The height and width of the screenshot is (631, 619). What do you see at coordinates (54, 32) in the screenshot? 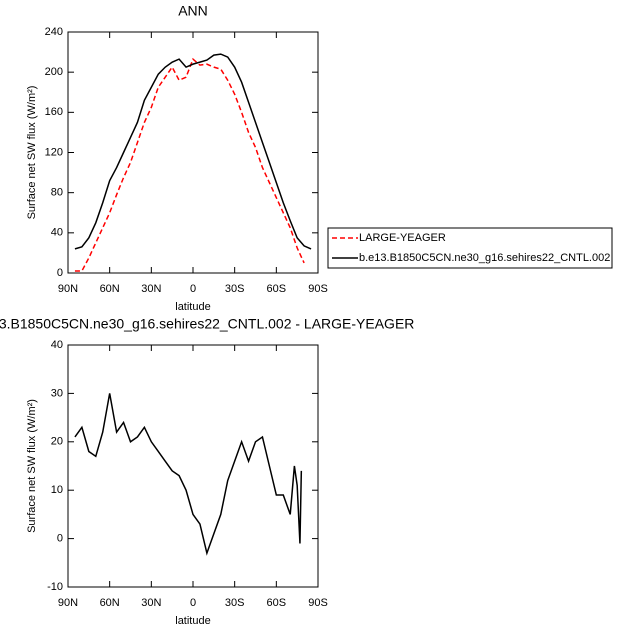
I see `y-tick-label: 240` at bounding box center [54, 32].